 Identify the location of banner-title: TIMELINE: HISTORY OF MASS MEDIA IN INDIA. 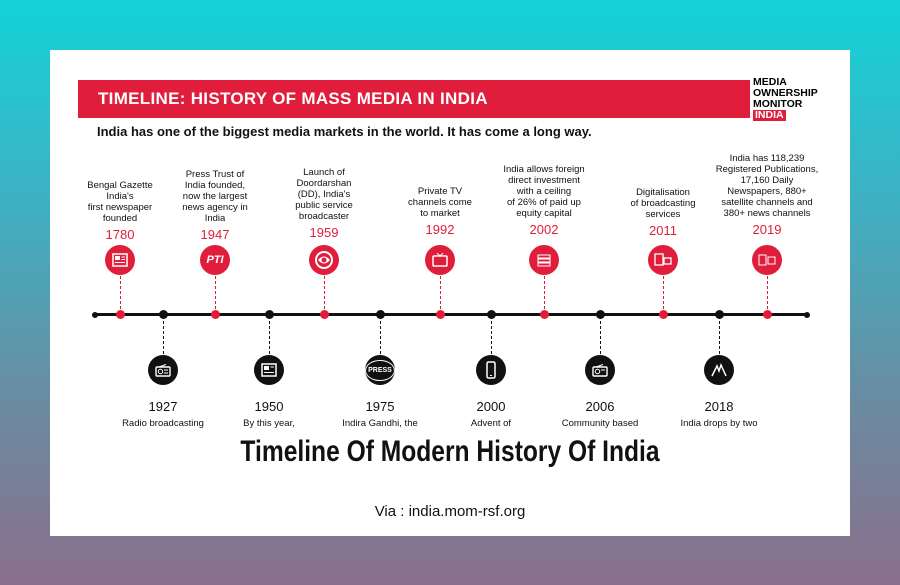
(293, 98).